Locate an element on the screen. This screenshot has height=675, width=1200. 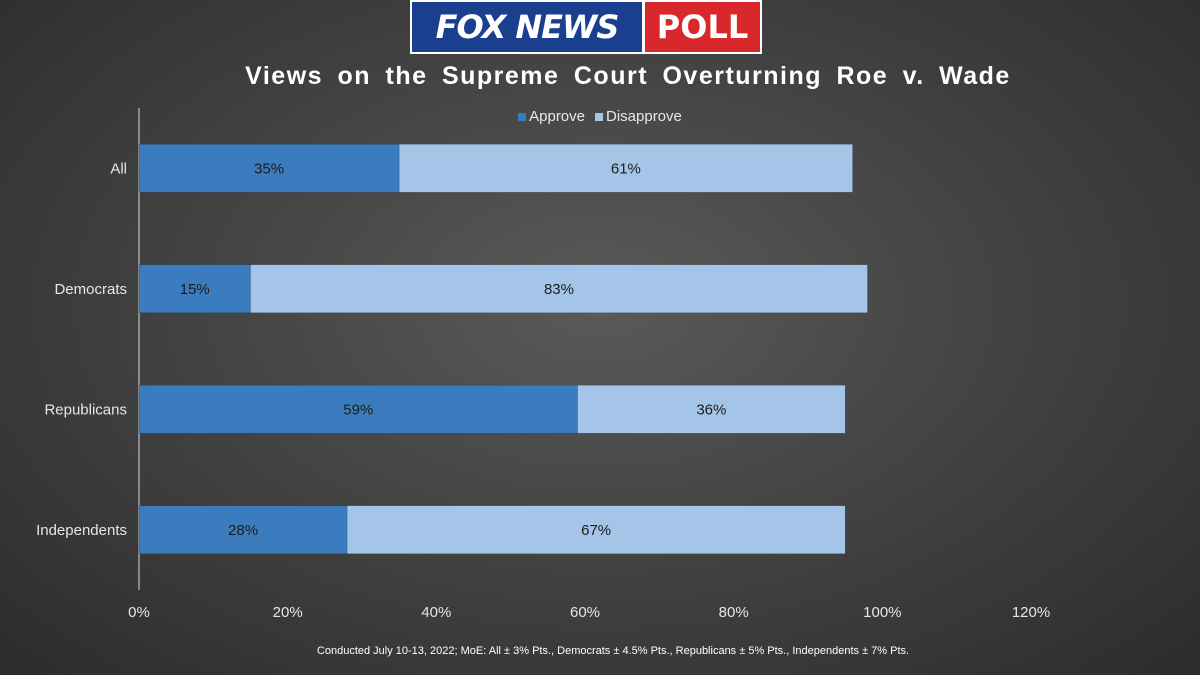
data-label-disapprove-republicans: 36% is located at coordinates (711, 409).